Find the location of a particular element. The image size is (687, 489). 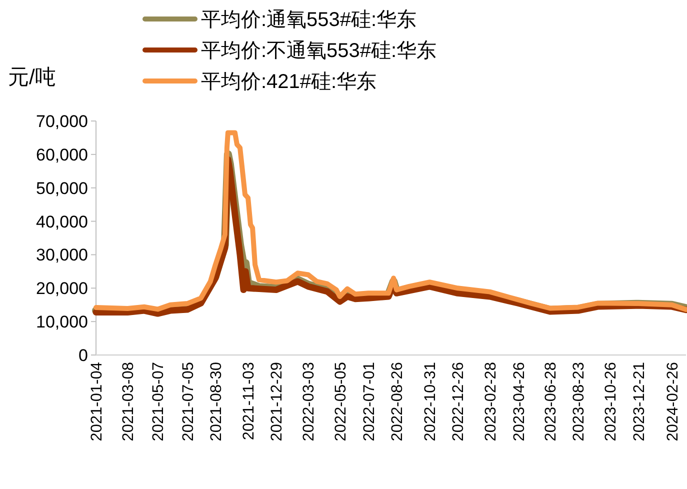

x-tick-label: 2021-07-05 is located at coordinates (188, 402).